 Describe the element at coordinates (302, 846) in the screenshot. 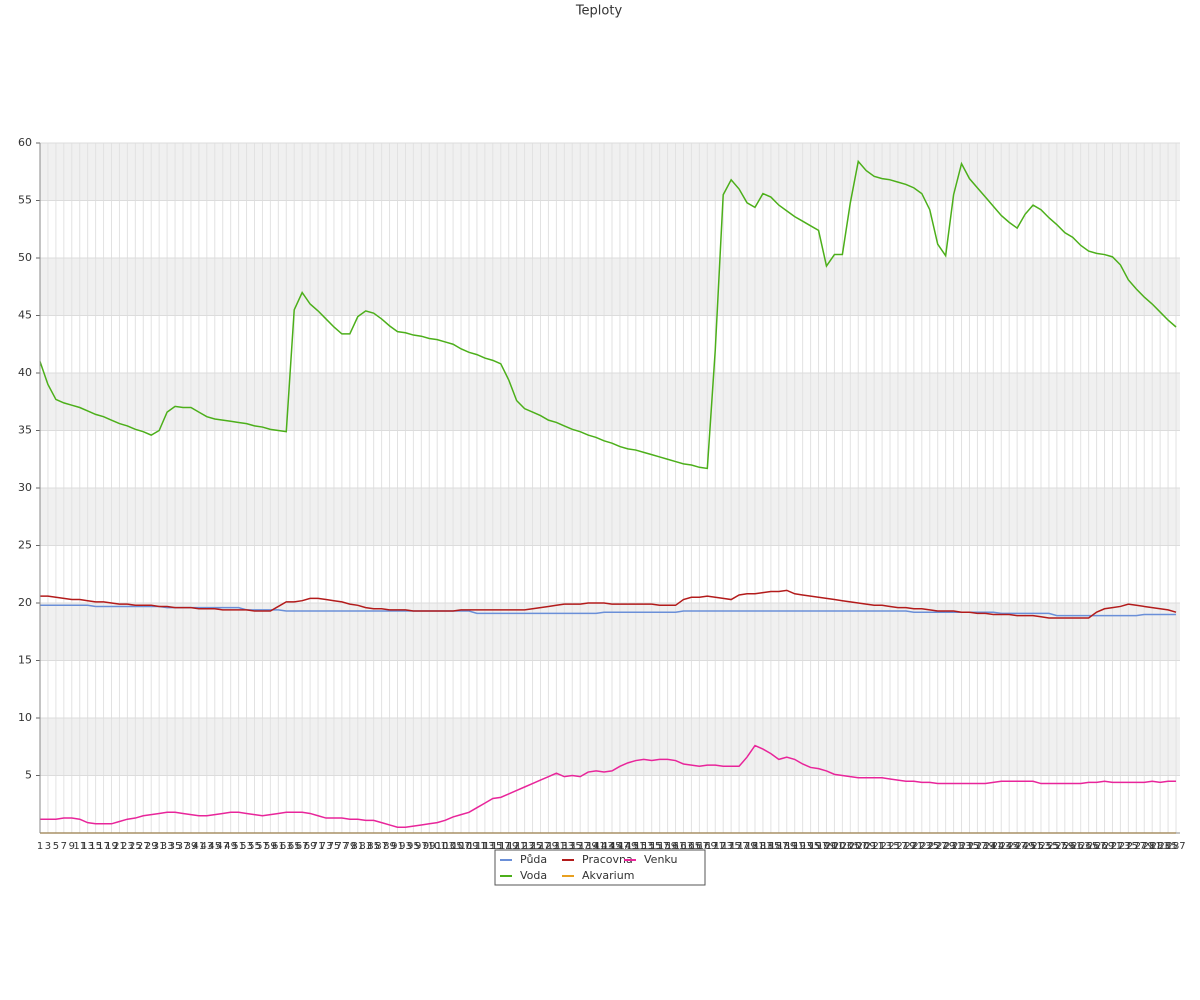

I see `x-tick-label: 67` at that location.